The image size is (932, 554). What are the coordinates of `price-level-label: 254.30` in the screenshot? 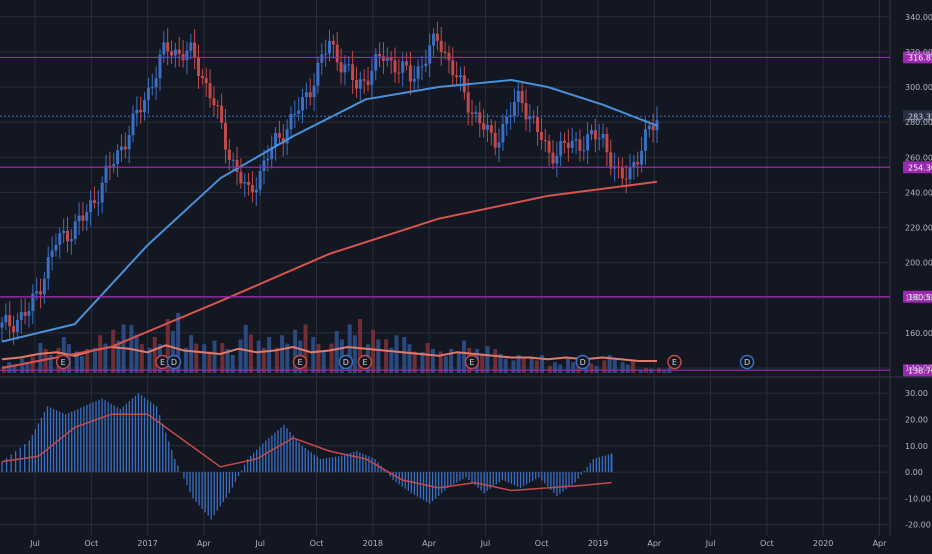 It's located at (920, 167).